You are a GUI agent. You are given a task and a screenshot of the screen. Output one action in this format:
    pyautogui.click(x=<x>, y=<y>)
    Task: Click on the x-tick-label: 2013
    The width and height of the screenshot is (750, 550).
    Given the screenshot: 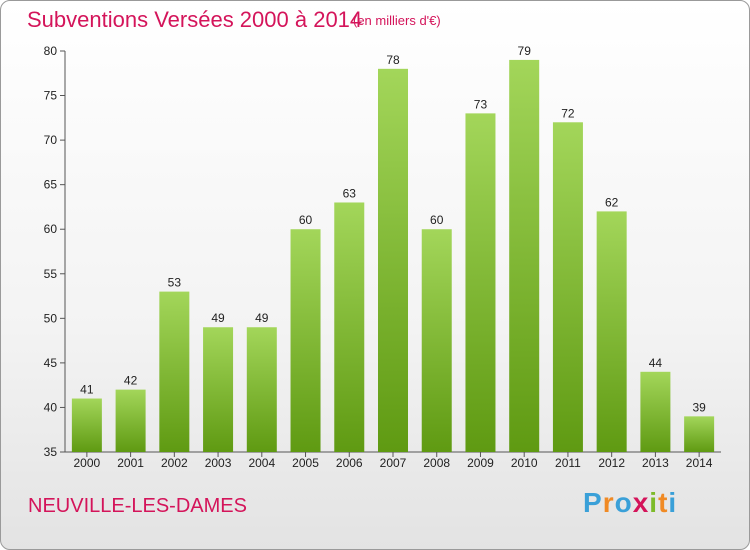 What is the action you would take?
    pyautogui.click(x=655, y=463)
    